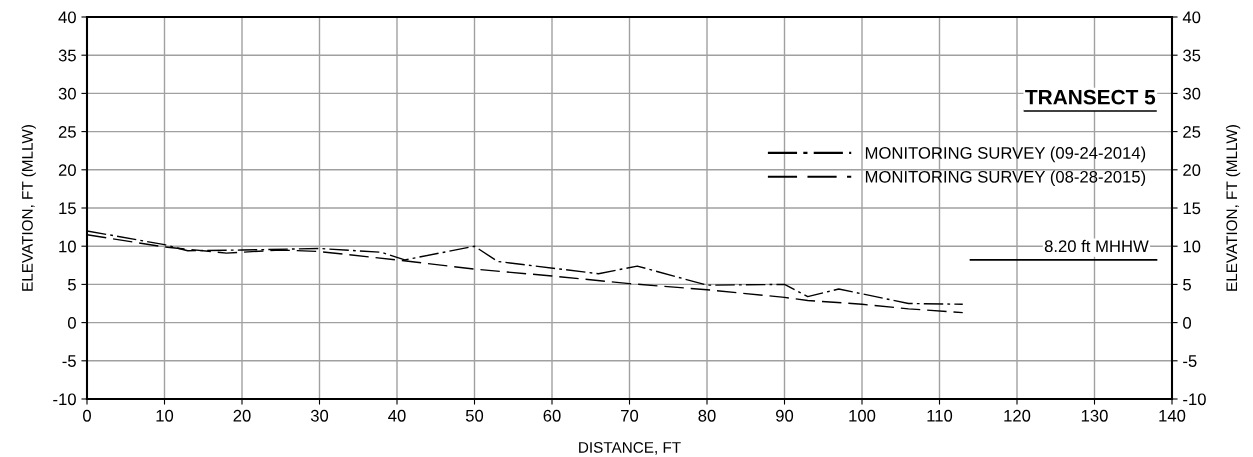 The height and width of the screenshot is (457, 1253). What do you see at coordinates (1192, 208) in the screenshot?
I see `y2-tick-label: 15` at bounding box center [1192, 208].